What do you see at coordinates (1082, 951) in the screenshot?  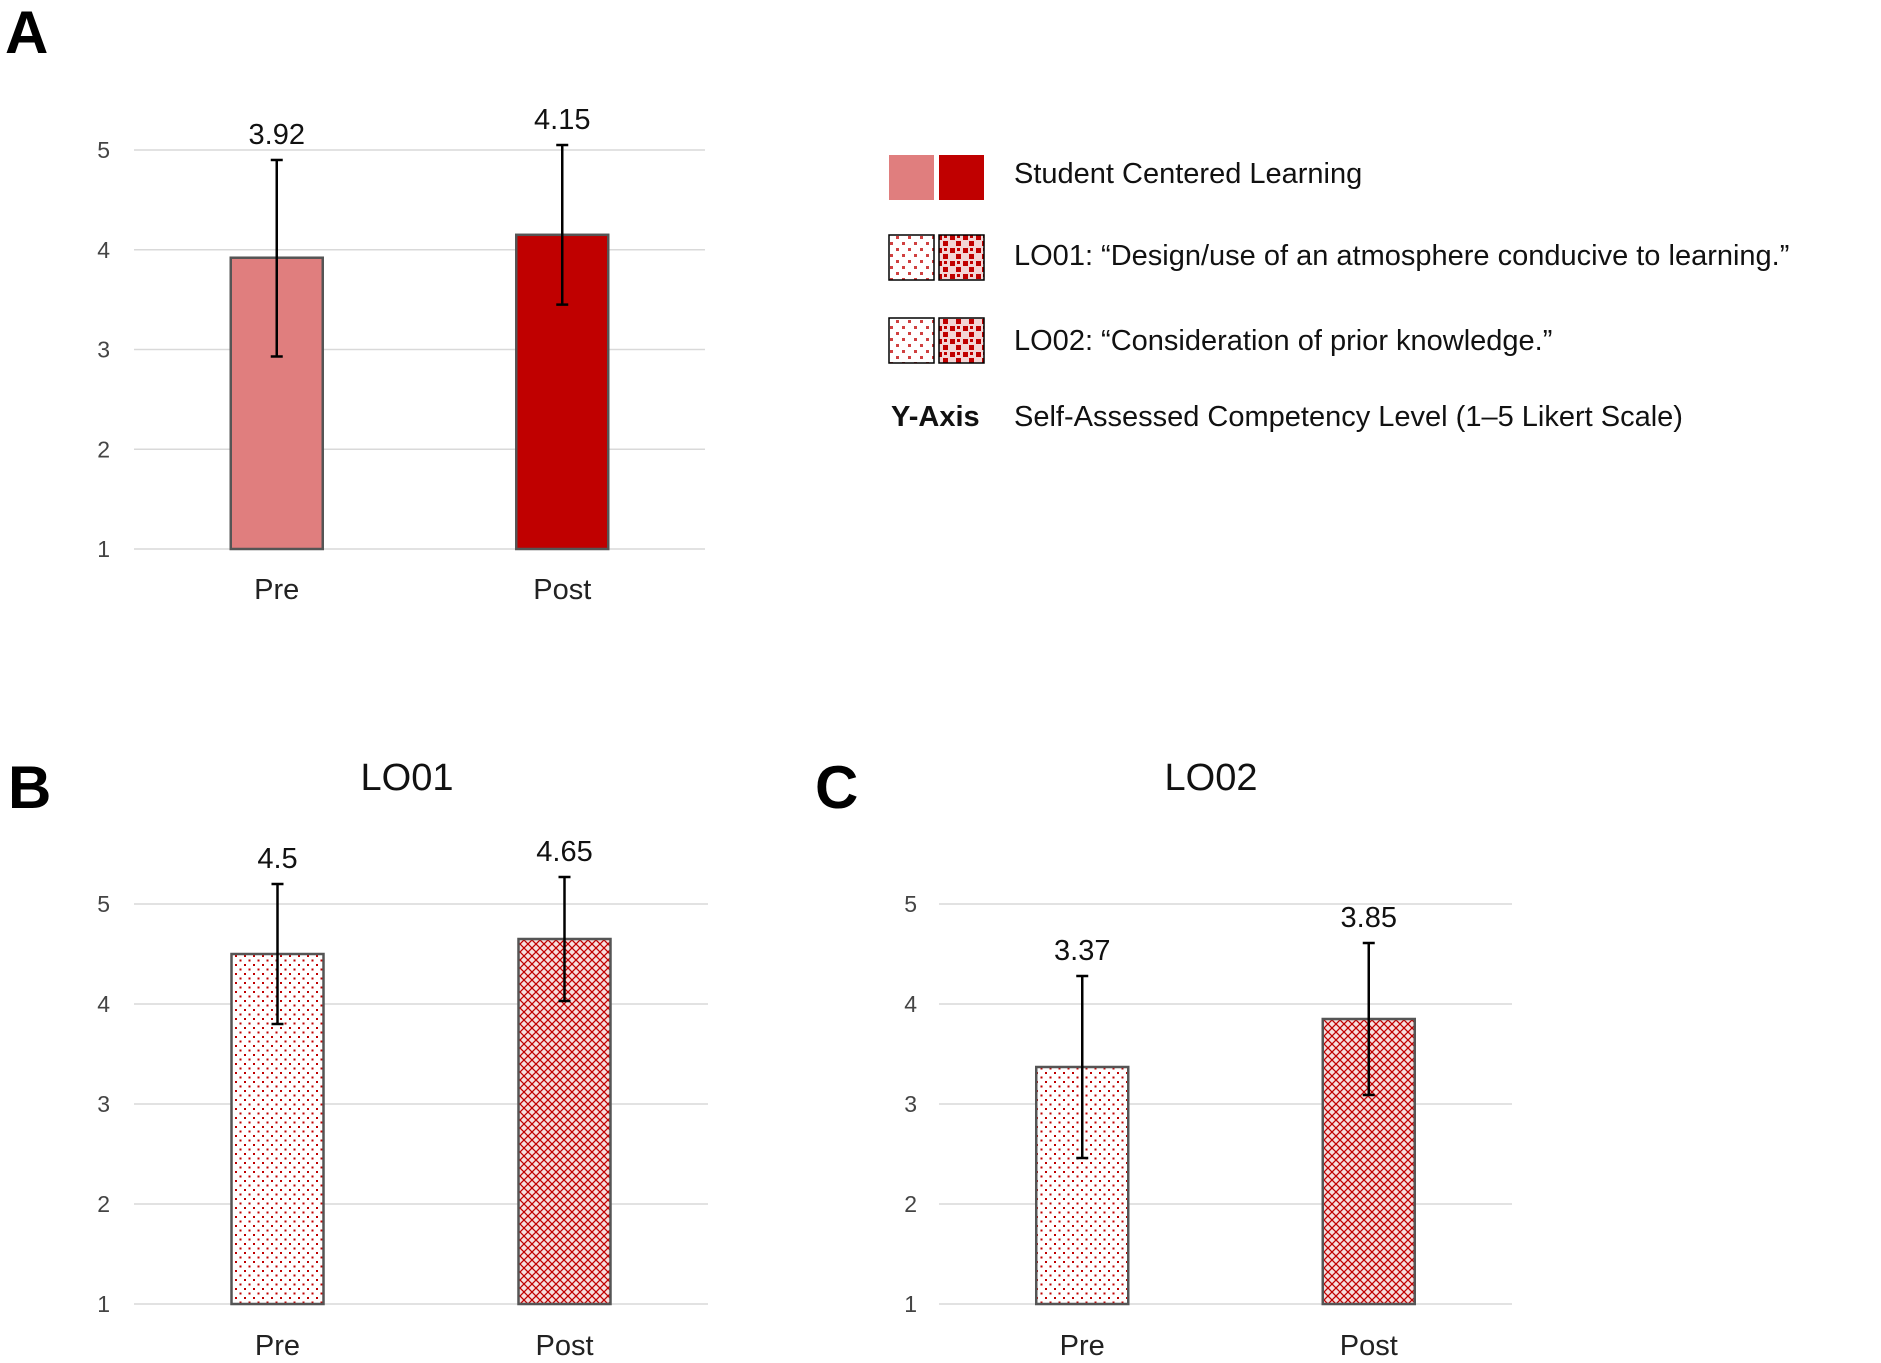 I see `chart-c-data-label-pre: 3.37` at bounding box center [1082, 951].